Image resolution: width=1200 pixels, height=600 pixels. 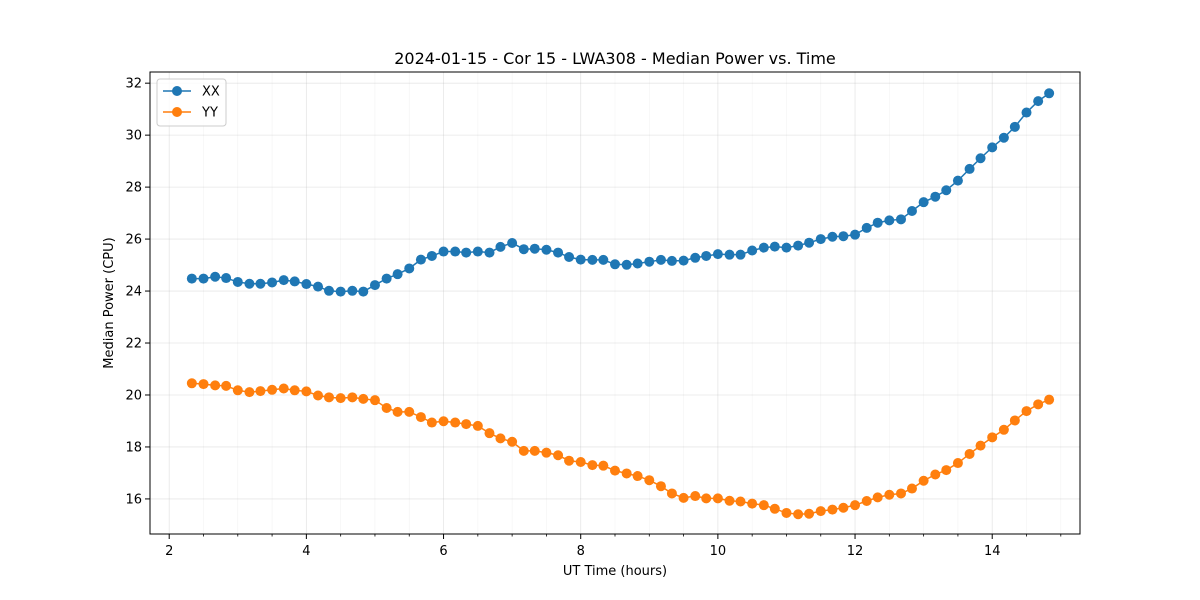 What do you see at coordinates (613, 546) in the screenshot?
I see `x-axis-ticks: 2 4 6 8 10 12 14` at bounding box center [613, 546].